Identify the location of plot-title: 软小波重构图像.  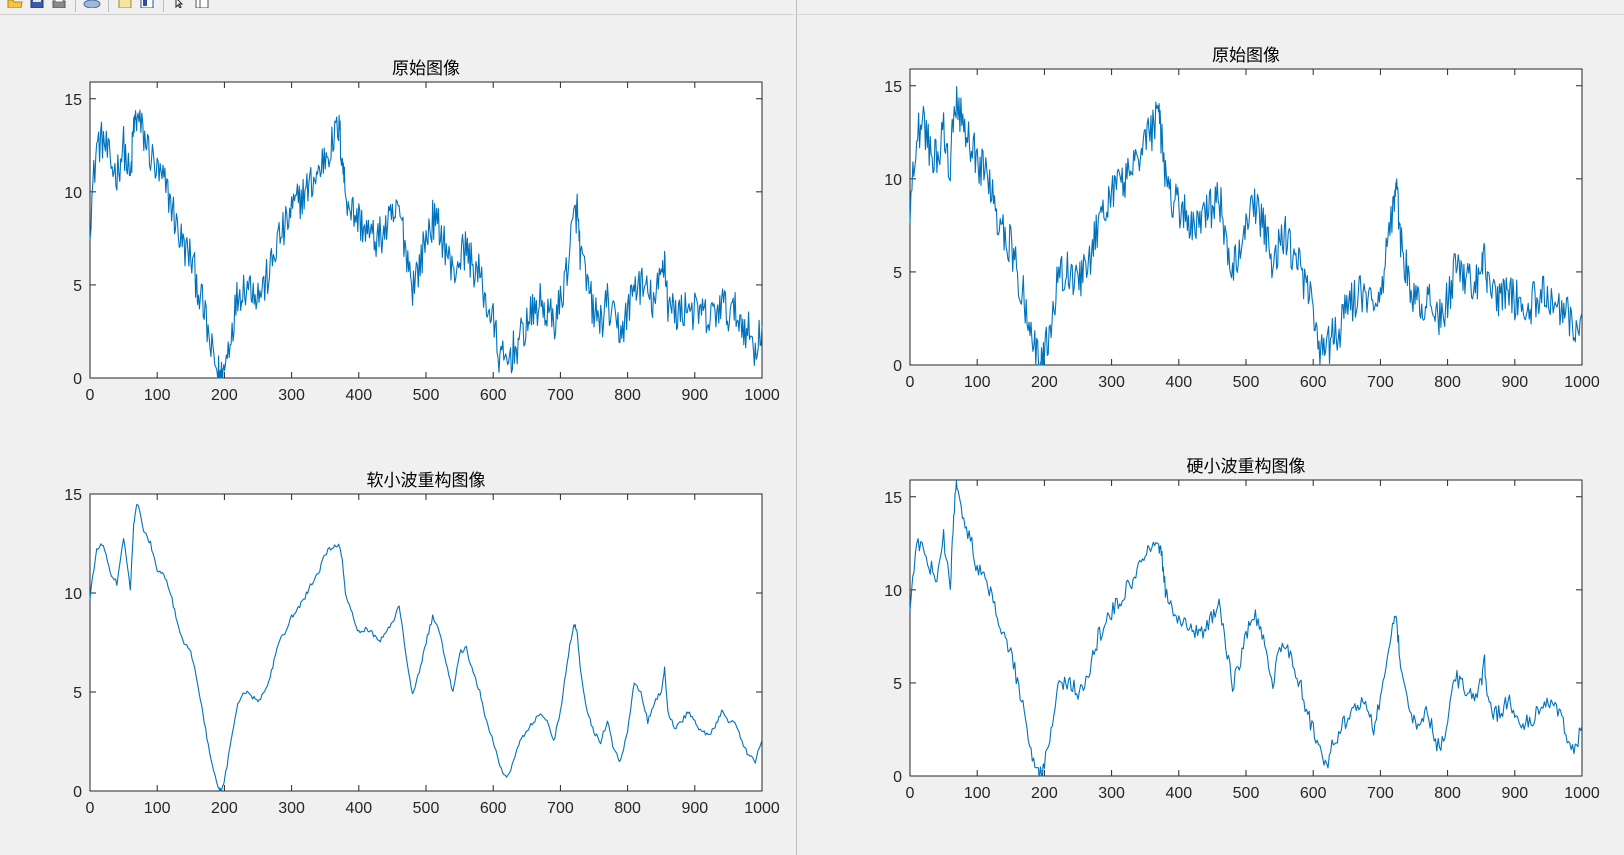
(426, 481).